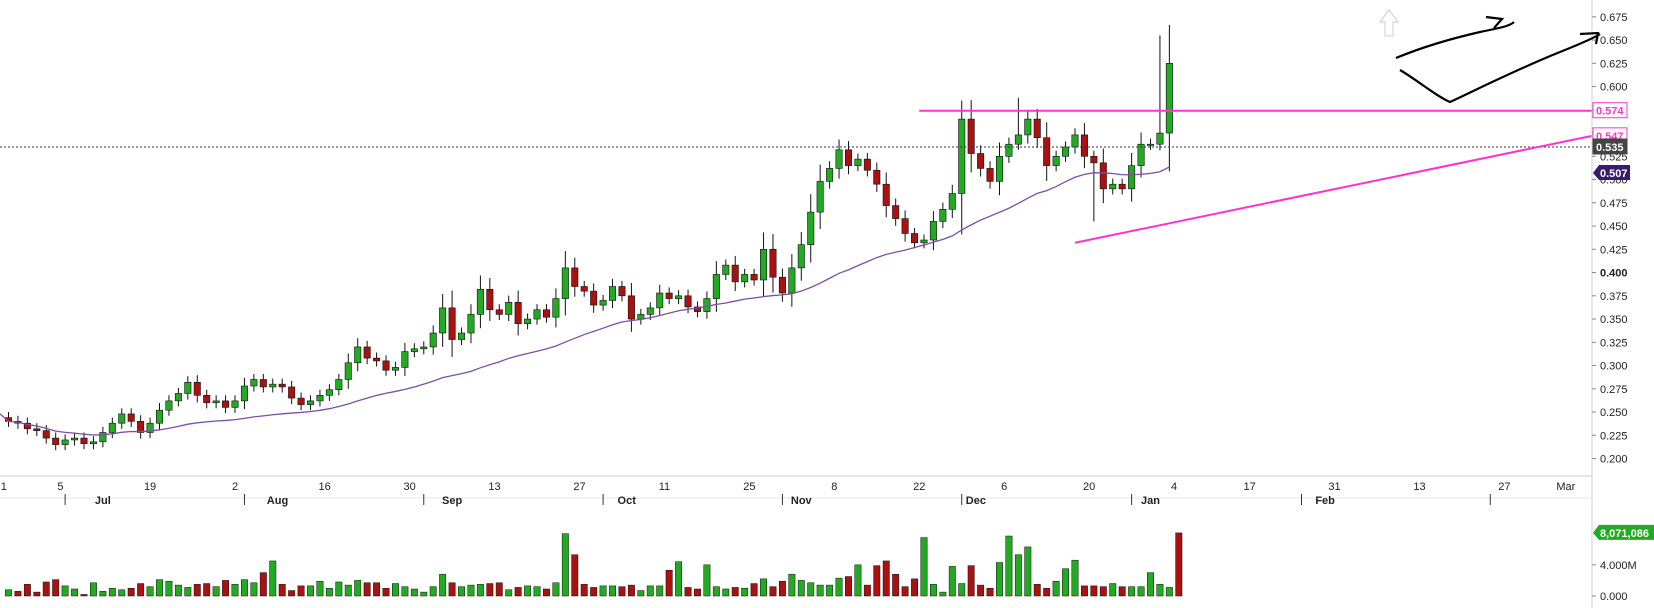 This screenshot has height=608, width=1654. I want to click on date-tick-label: 30, so click(409, 487).